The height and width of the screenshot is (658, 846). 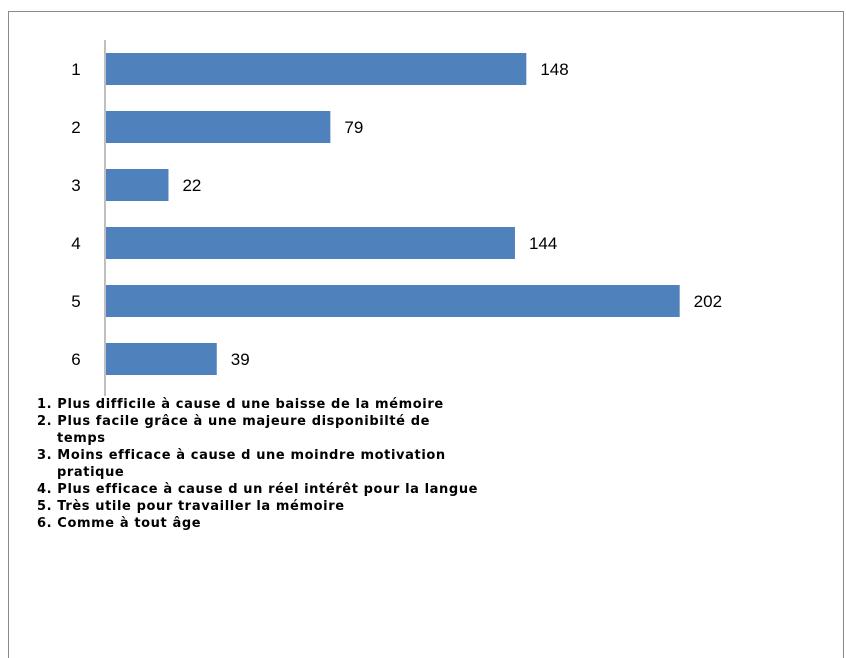 I want to click on data-label-3: 22, so click(x=191, y=185).